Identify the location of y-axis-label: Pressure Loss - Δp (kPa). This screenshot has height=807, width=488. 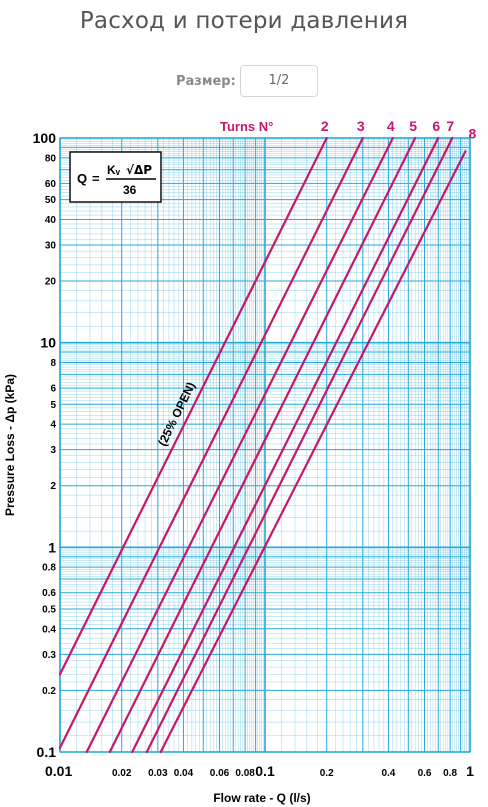
(10, 445).